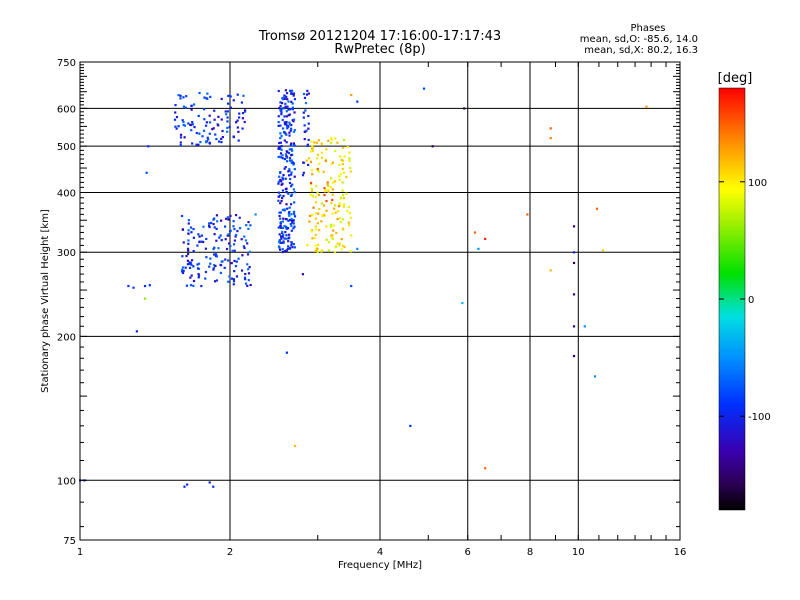 The width and height of the screenshot is (800, 600). I want to click on y-tick-label: 300, so click(66, 253).